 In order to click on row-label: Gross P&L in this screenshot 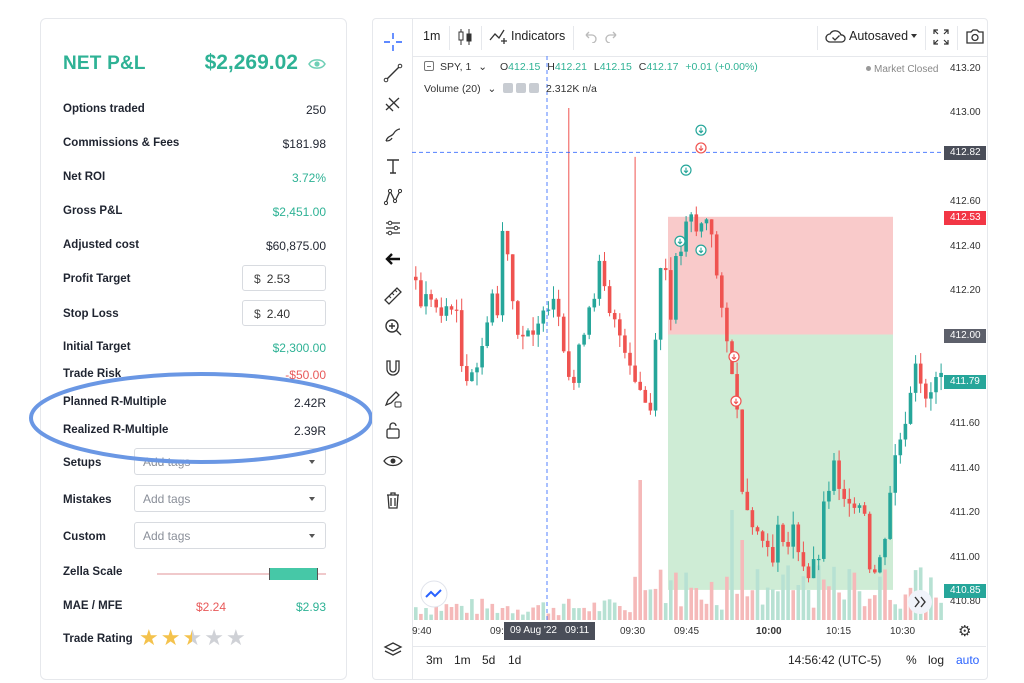, I will do `click(93, 211)`.